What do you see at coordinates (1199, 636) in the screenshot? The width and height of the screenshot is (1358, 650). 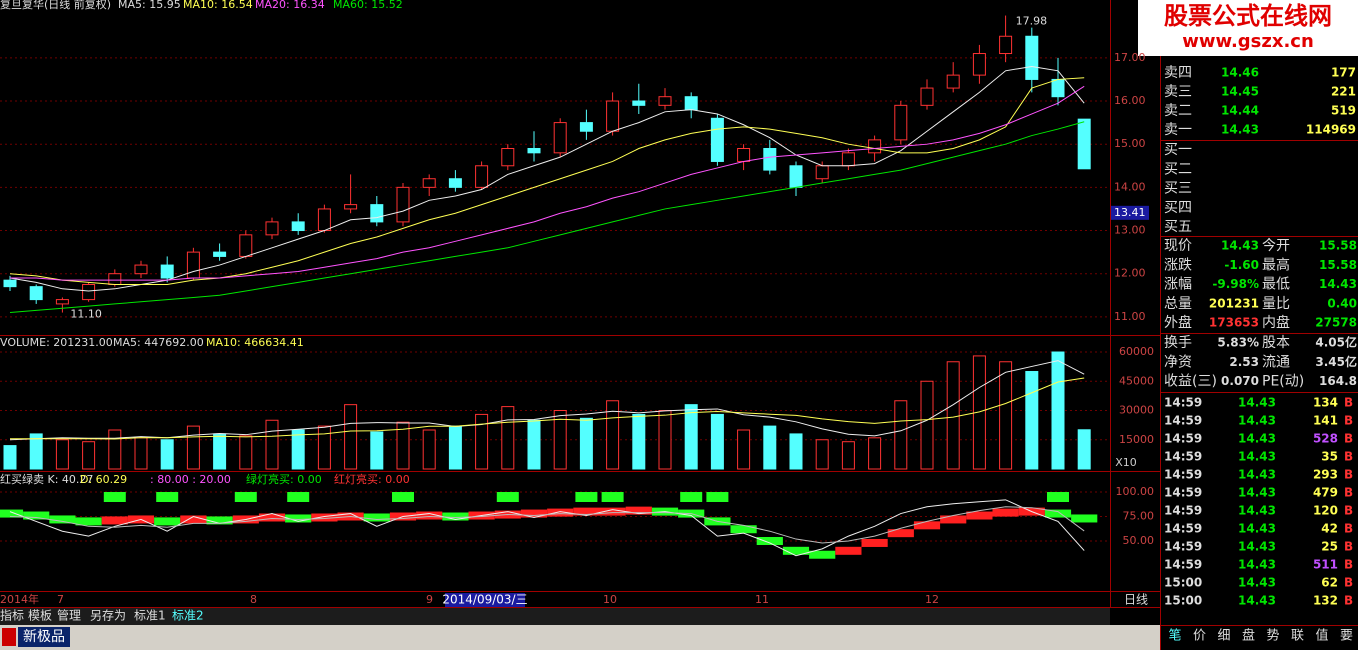 I see `panel-tab: 价` at bounding box center [1199, 636].